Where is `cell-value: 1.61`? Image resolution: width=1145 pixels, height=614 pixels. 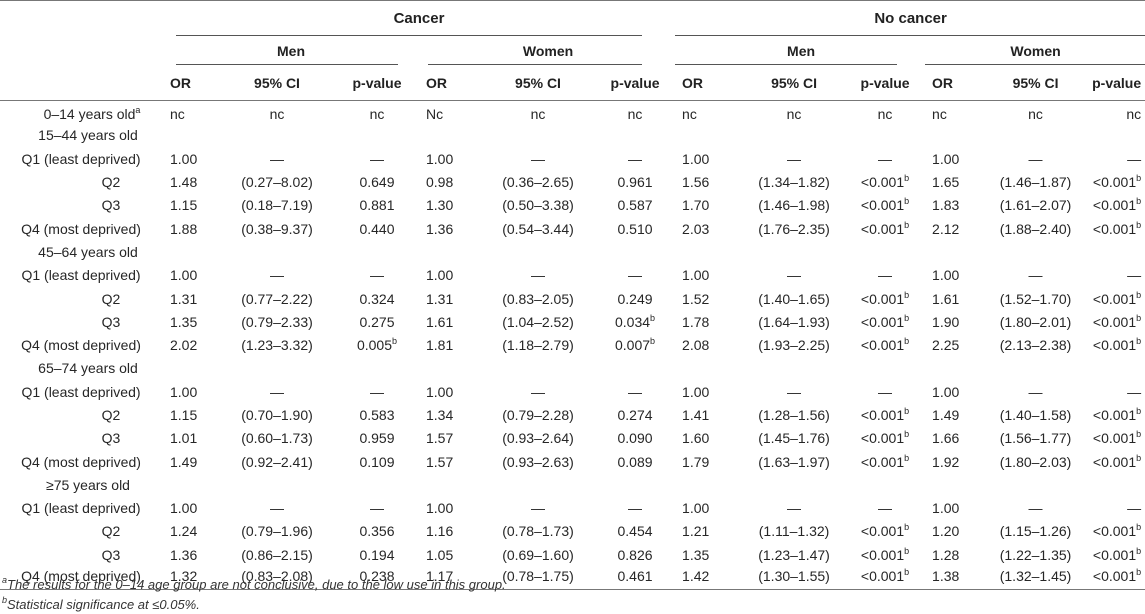
cell-value: 1.61 is located at coordinates (440, 321).